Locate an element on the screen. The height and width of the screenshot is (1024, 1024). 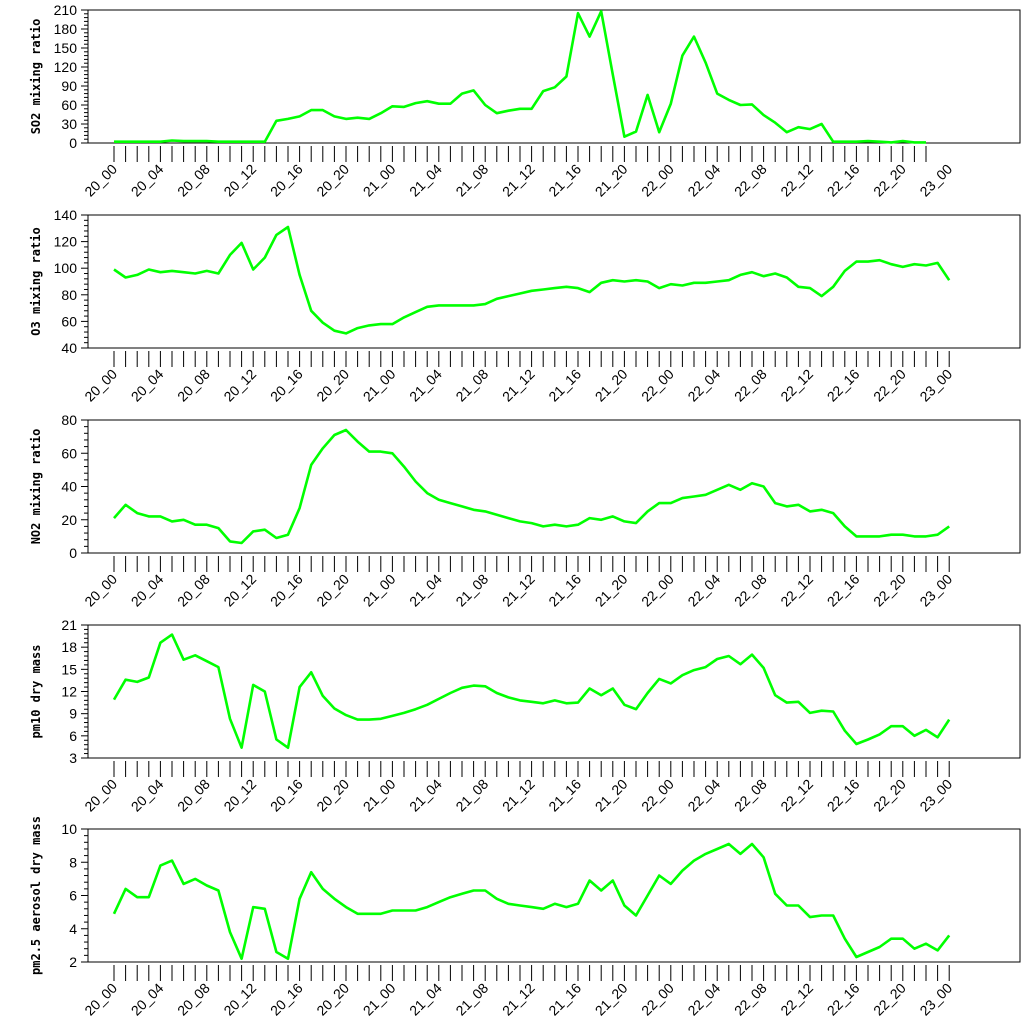
y-axis-label: pm10 dry mass is located at coordinates (36, 692).